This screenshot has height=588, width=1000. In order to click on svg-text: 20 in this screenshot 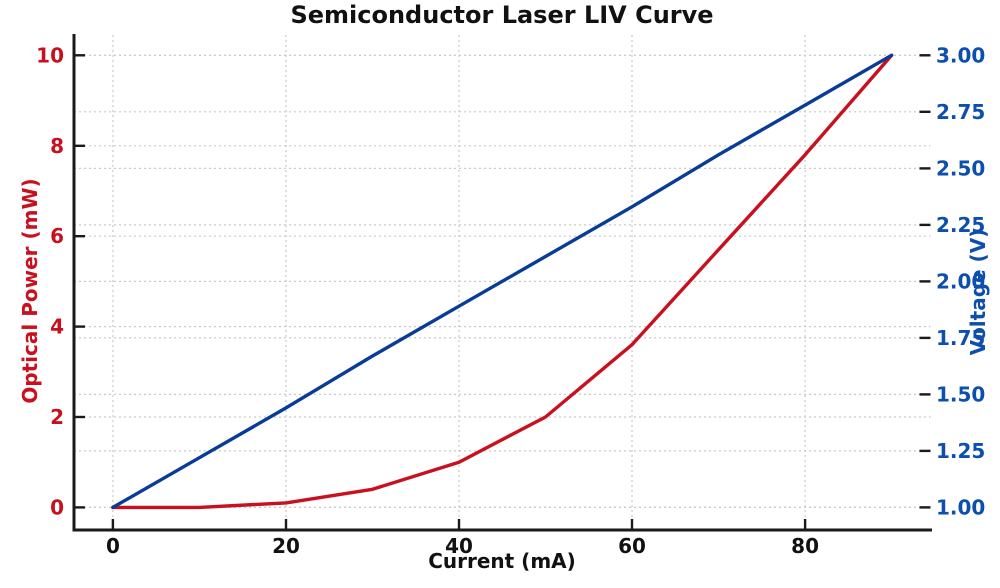, I will do `click(286, 546)`.